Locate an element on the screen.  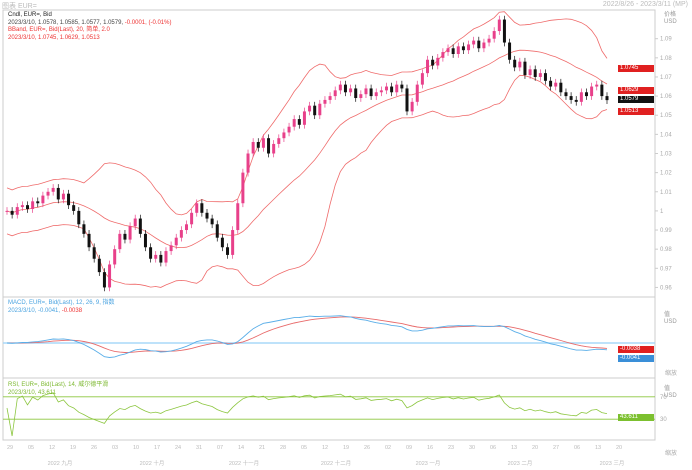
bband-middle-tag: 1.0629 is located at coordinates (636, 90).